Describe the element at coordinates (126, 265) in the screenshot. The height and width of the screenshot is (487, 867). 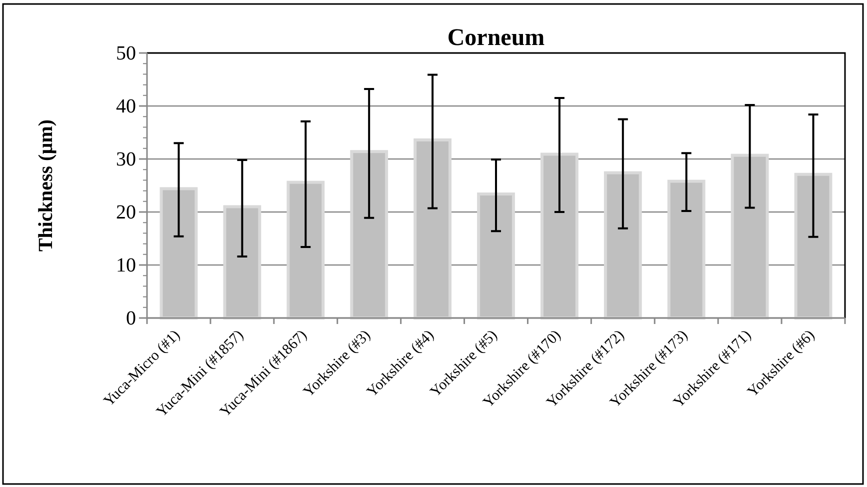
I see `y-tick-label: 10` at that location.